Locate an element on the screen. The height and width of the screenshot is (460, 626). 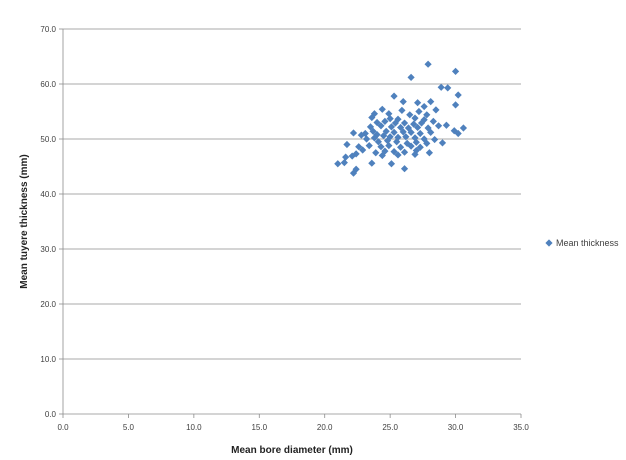
x-tick-label: 20.0 is located at coordinates (325, 427).